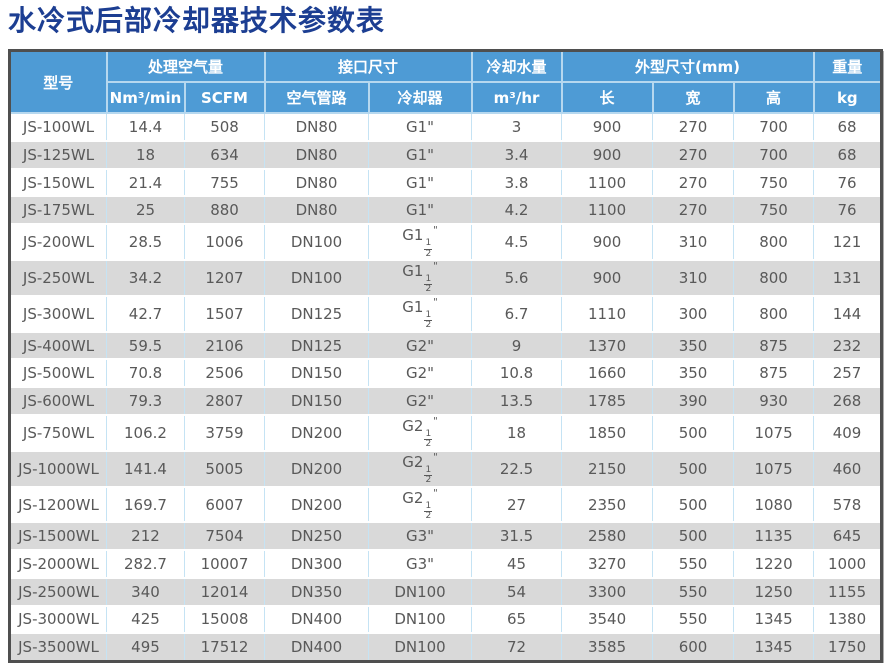 This screenshot has width=888, height=663. What do you see at coordinates (317, 313) in the screenshot?
I see `cell-air-pipe: DN125` at bounding box center [317, 313].